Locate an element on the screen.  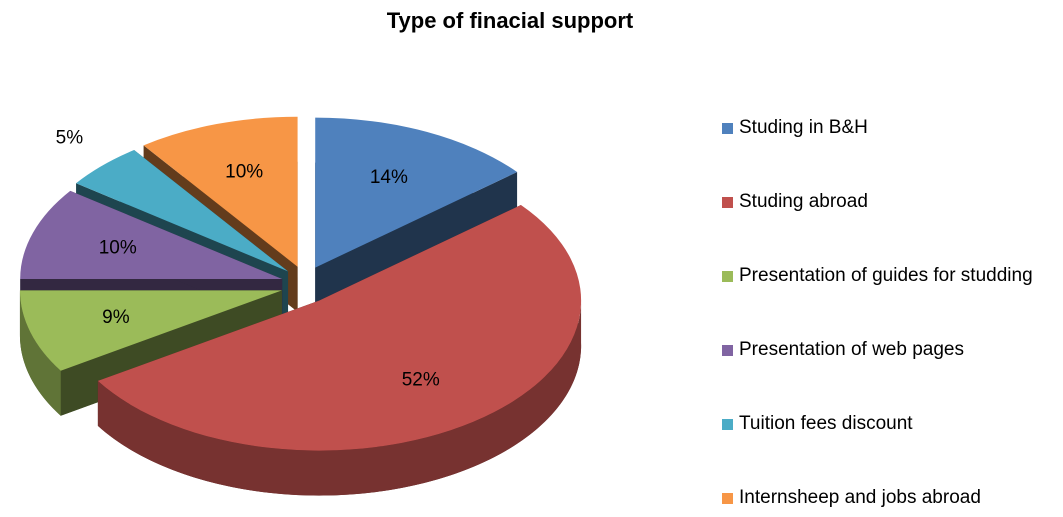
data-label: 52% is located at coordinates (421, 380).